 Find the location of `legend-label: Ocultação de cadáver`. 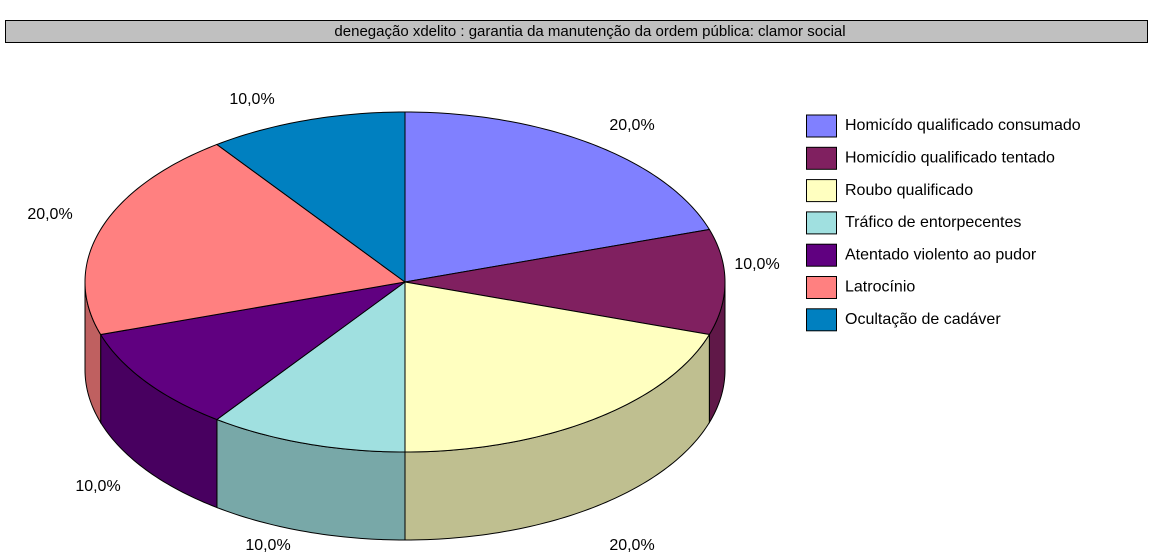

legend-label: Ocultação de cadáver is located at coordinates (923, 319).